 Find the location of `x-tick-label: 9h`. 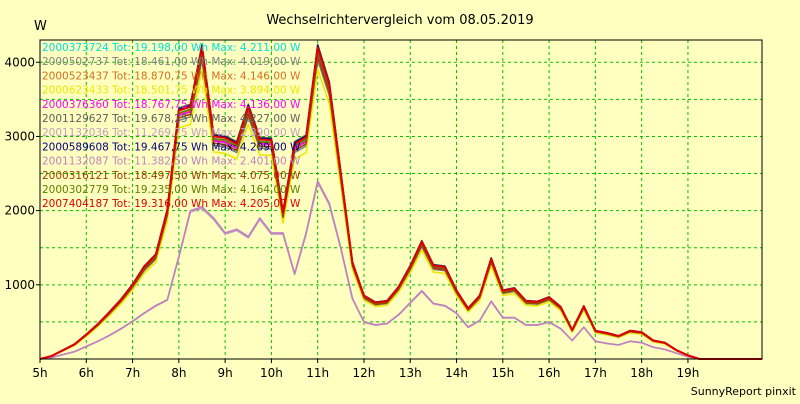

x-tick-label: 9h is located at coordinates (225, 373).